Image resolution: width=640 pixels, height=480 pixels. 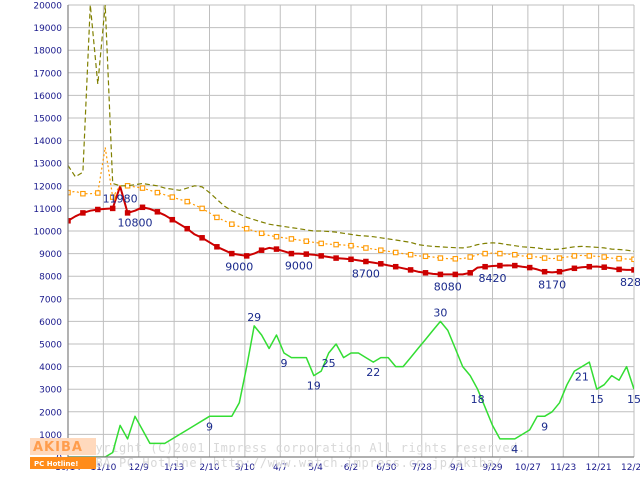 I want to click on x-axis-tick-label: 12/9, so click(x=139, y=468).